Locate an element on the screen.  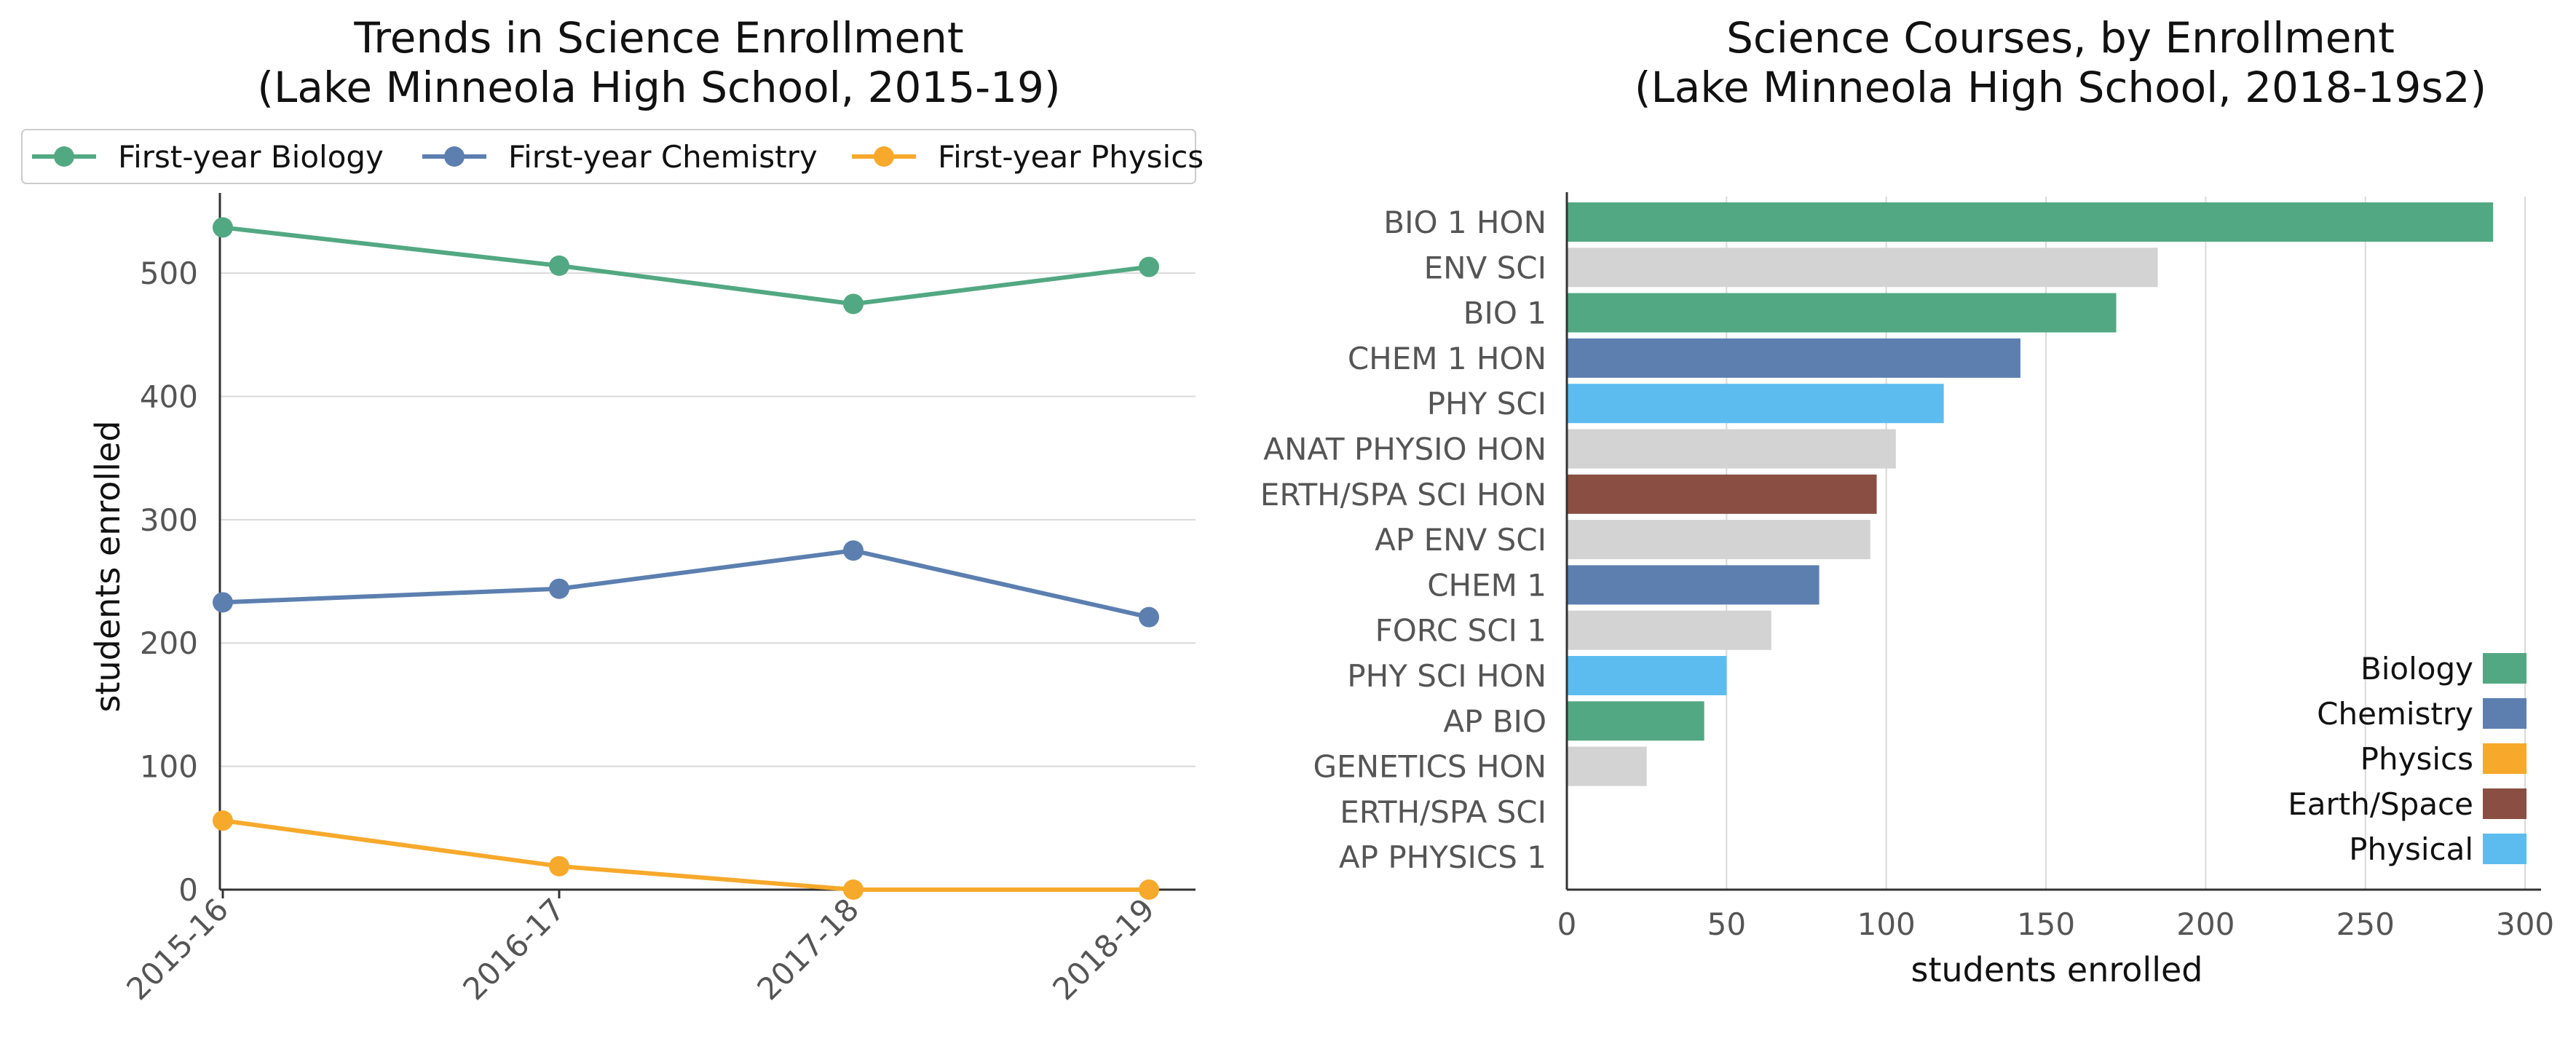
legend-item-first-year-biology: First-year Biology is located at coordinates (208, 157).